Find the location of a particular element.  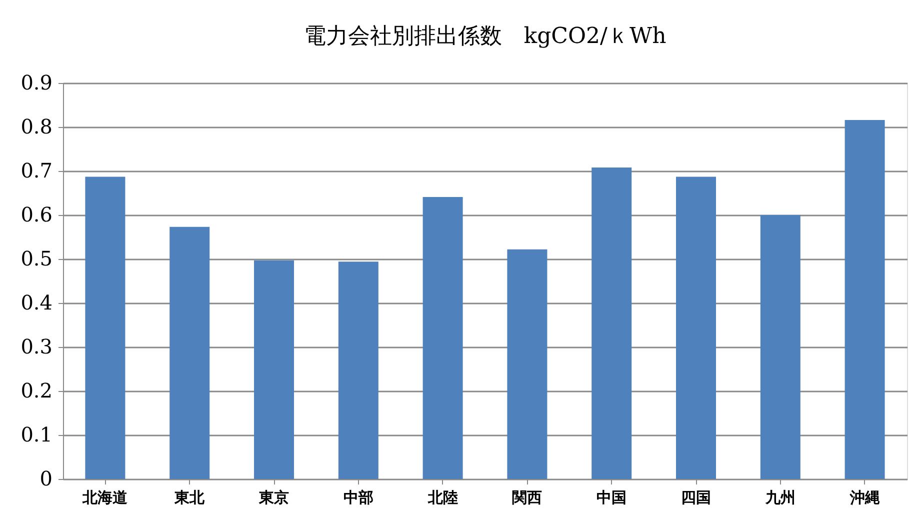

x-tick-label: 関西 is located at coordinates (527, 497).